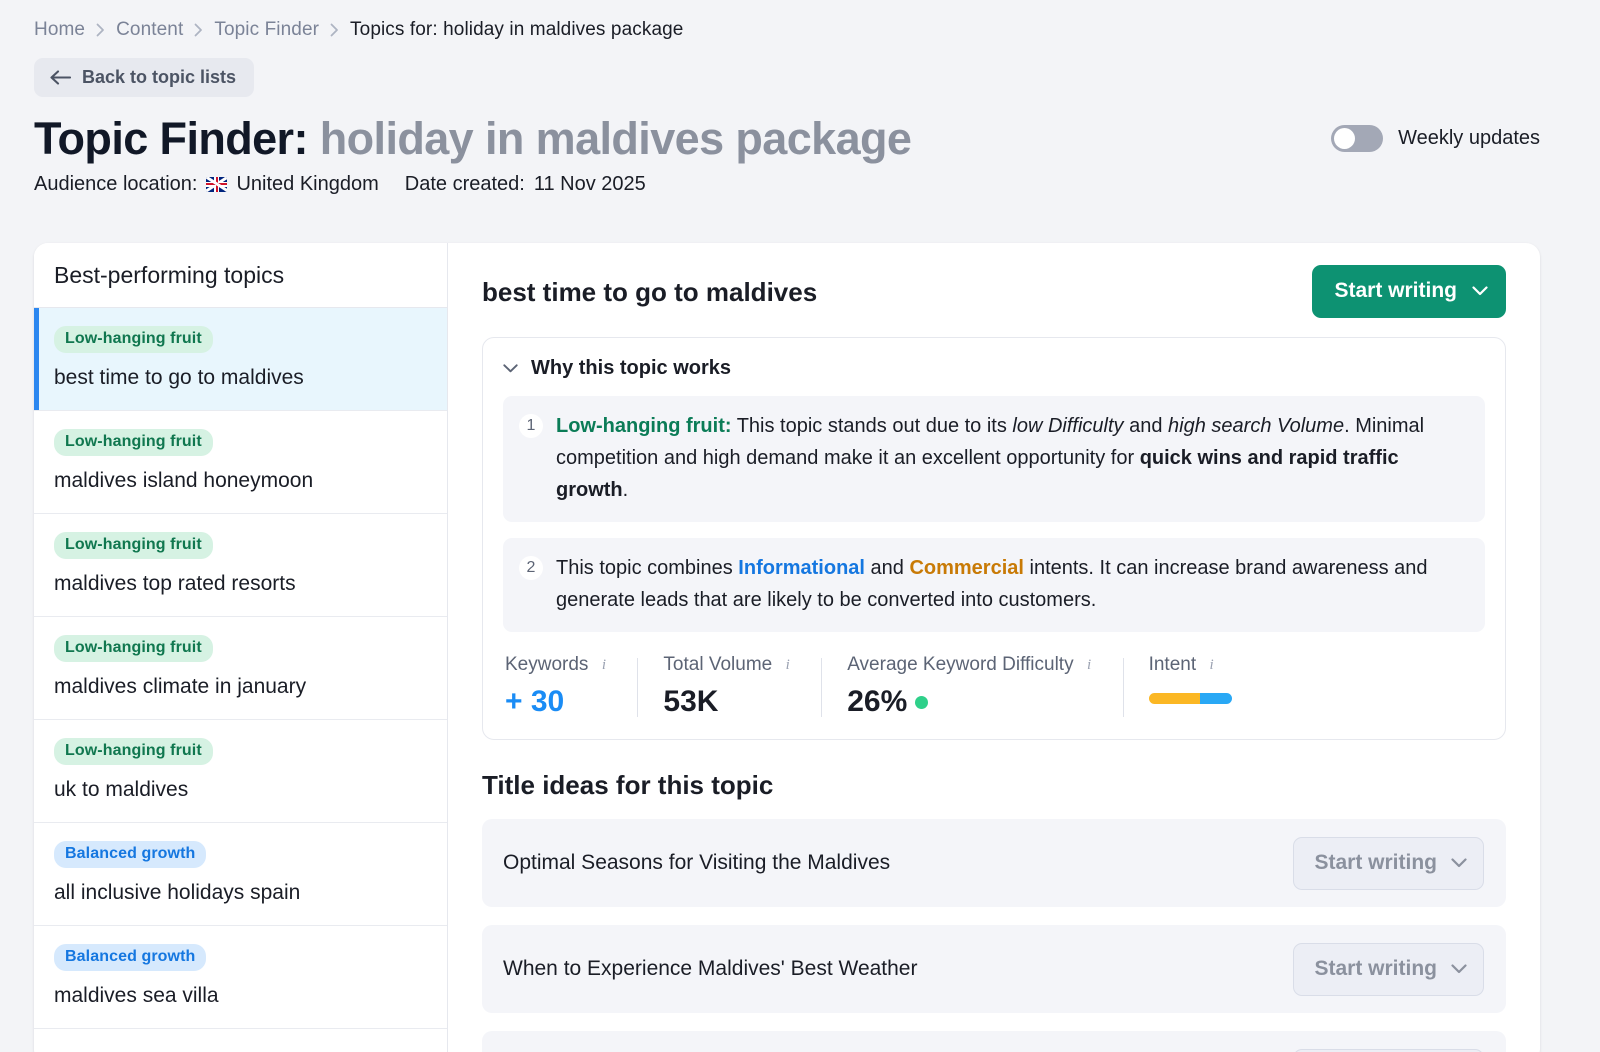  Describe the element at coordinates (150, 29) in the screenshot. I see `breadcrumb-item-content: Content` at that location.